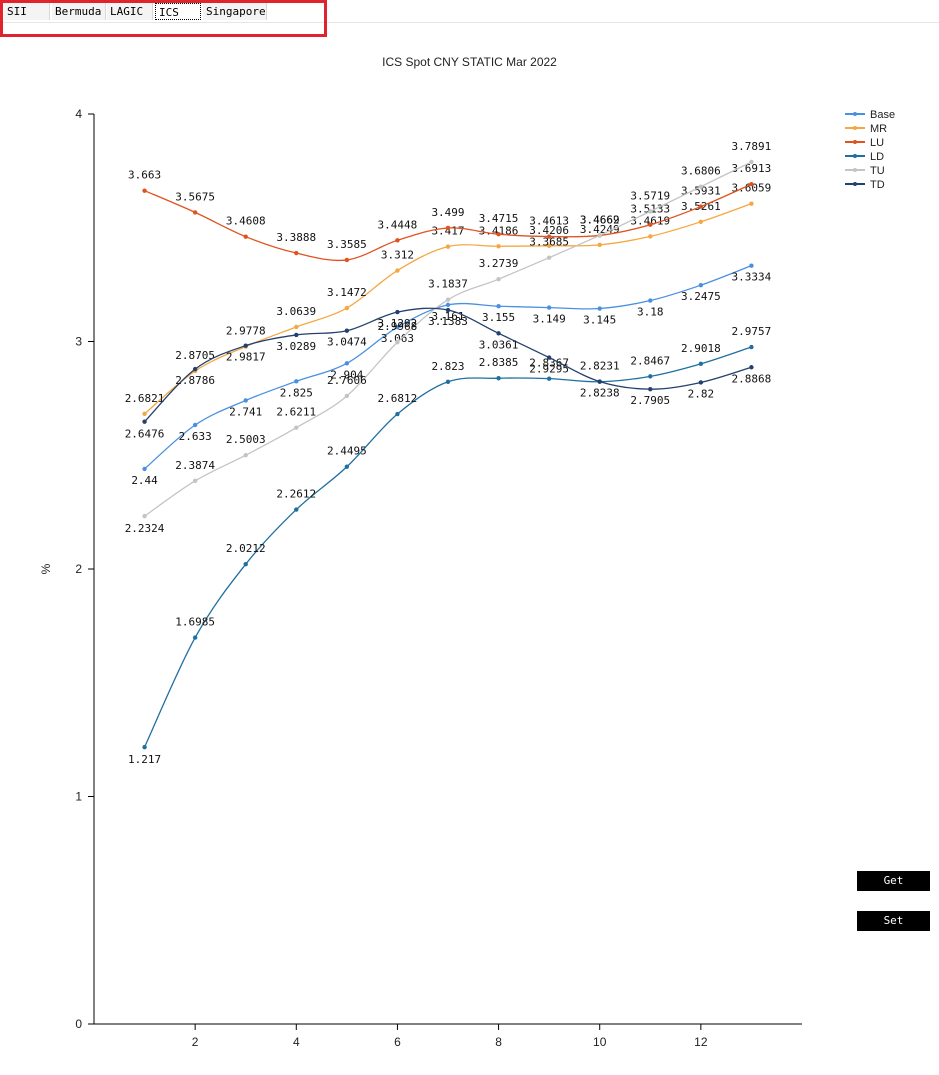  Describe the element at coordinates (246, 221) in the screenshot. I see `data-label-lu: 3.4608` at that location.